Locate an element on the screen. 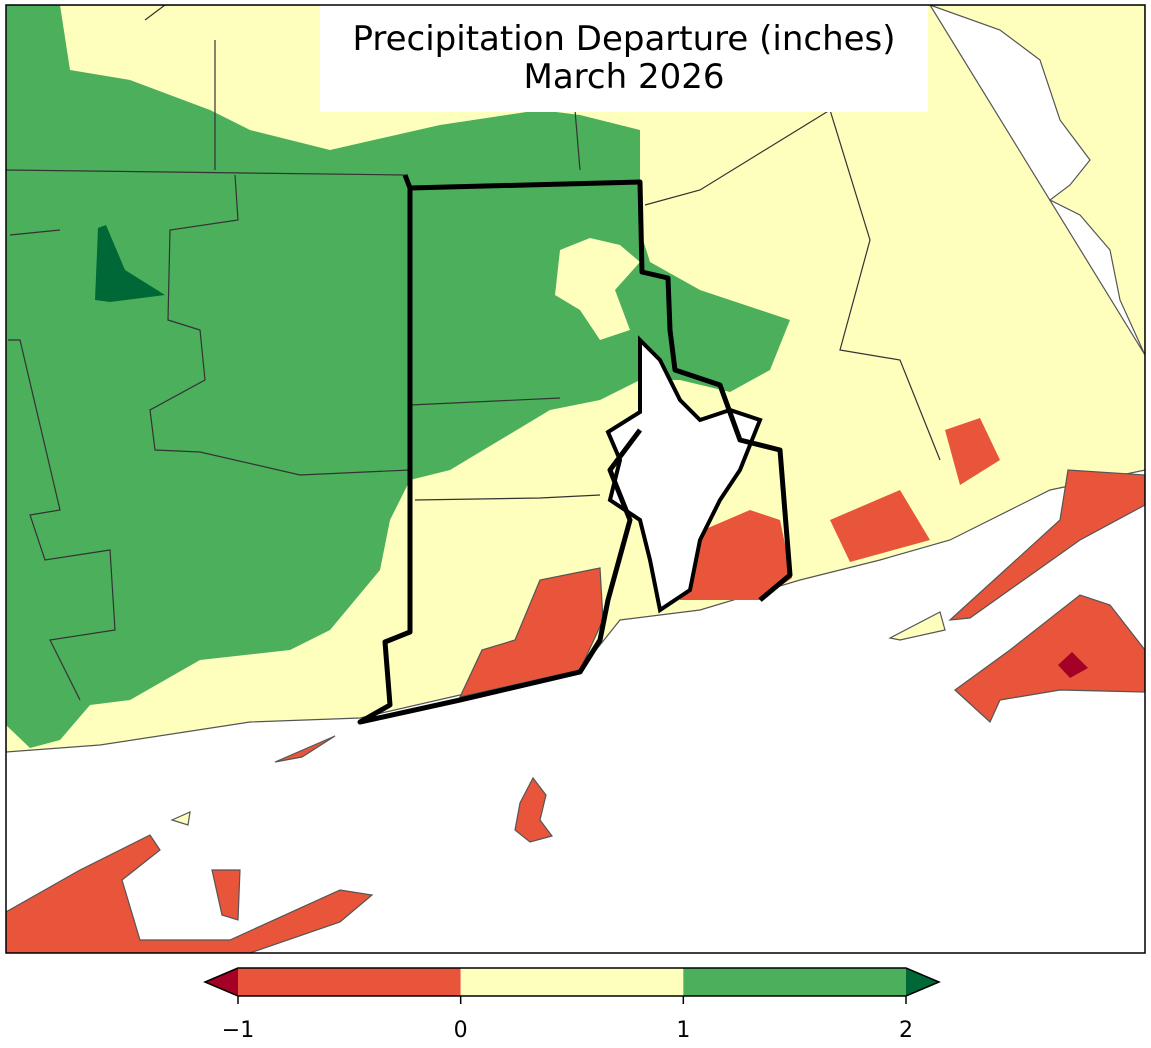  region-dry-patch is located at coordinates (597, 289).